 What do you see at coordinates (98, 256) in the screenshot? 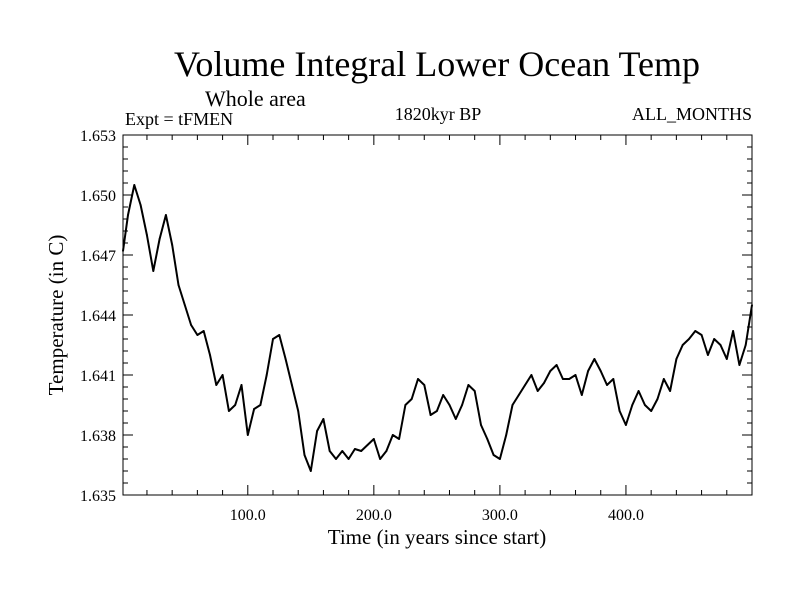
I see `y-tick-label: 1.647` at bounding box center [98, 256].